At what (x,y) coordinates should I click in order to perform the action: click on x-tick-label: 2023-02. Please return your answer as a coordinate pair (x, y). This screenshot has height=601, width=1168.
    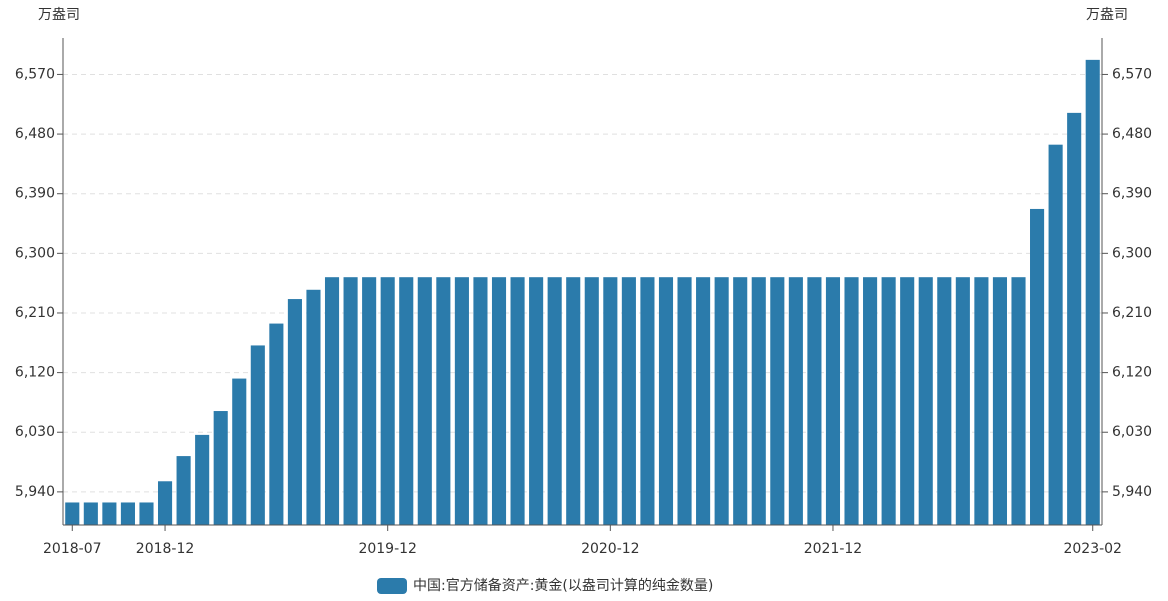
    Looking at the image, I should click on (1092, 549).